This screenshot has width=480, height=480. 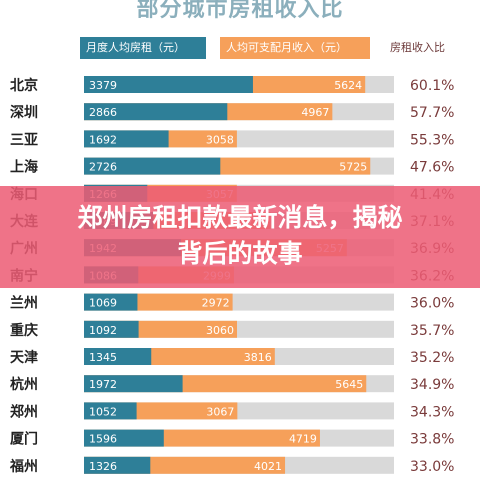 I want to click on rent-value-label: 1069, so click(x=103, y=303).